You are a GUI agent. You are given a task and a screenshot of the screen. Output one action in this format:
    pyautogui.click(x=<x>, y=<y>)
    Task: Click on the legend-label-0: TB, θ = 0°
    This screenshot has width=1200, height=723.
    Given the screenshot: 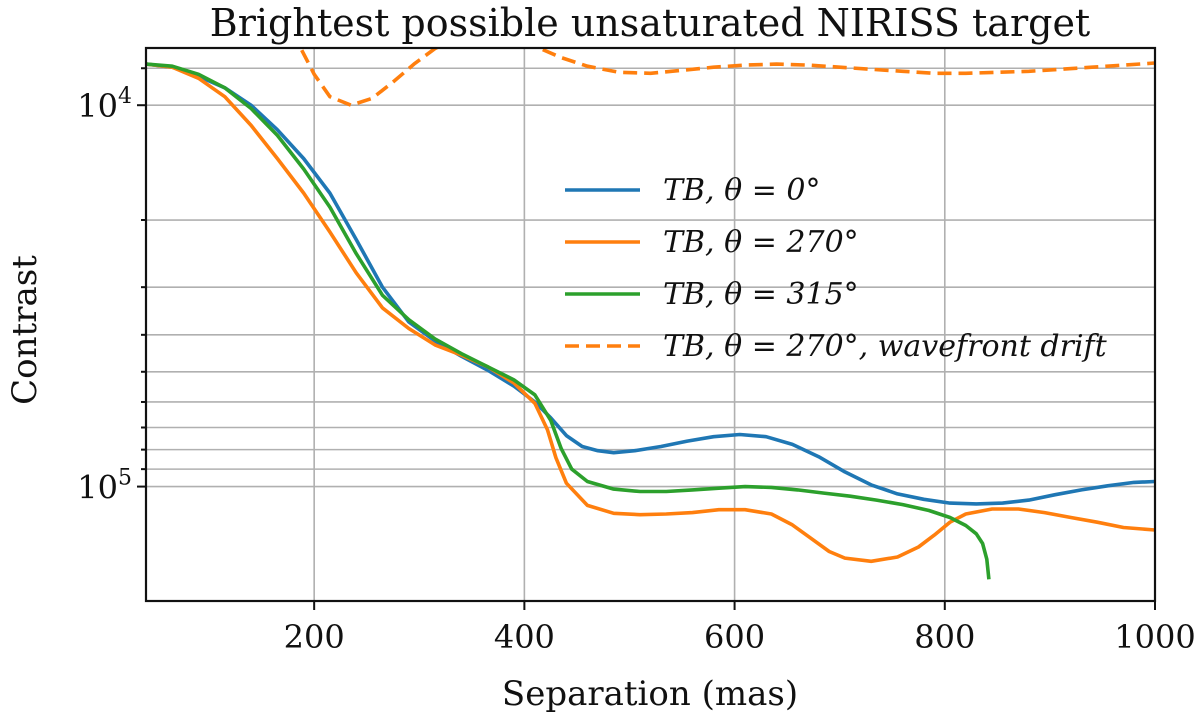 What is the action you would take?
    pyautogui.click(x=742, y=190)
    